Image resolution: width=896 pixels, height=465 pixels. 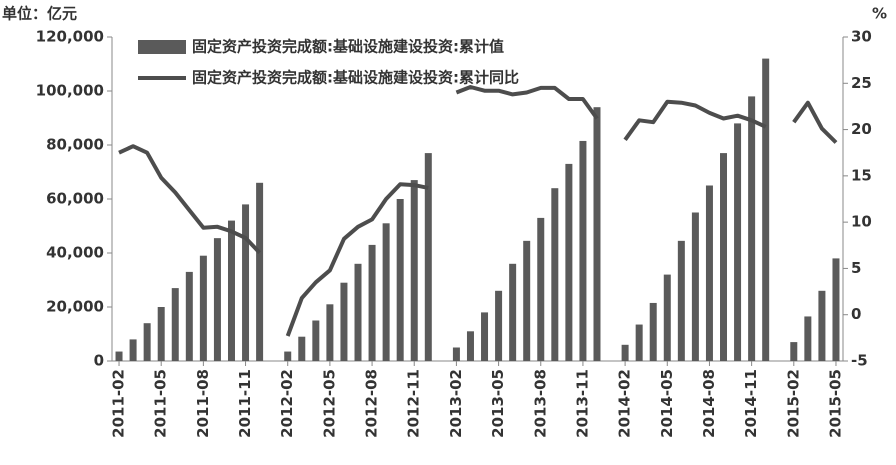 I want to click on legend-label: 固定资产投资完成额:基础设施建设投资:累计值, so click(x=348, y=47).